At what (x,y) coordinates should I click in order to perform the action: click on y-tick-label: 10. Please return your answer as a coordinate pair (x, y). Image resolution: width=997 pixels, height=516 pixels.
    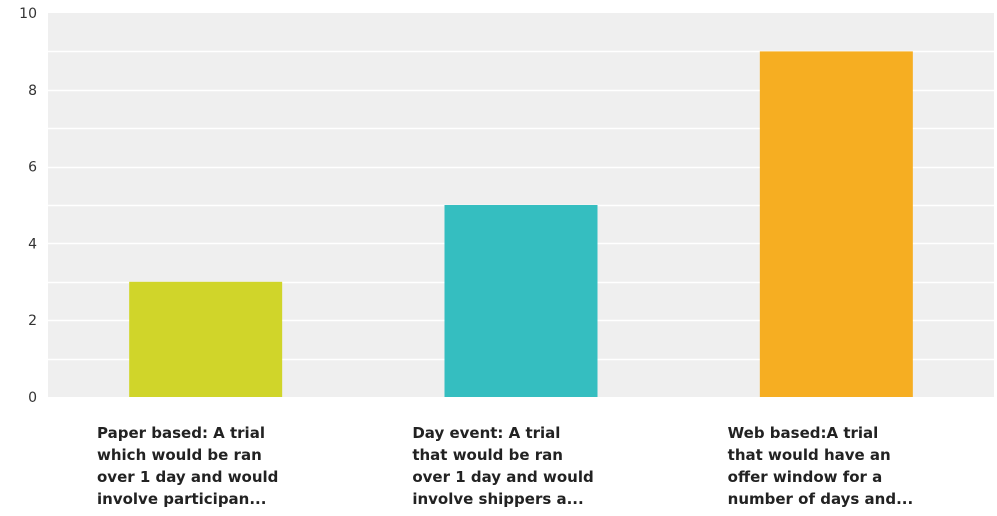
    Looking at the image, I should click on (28, 14).